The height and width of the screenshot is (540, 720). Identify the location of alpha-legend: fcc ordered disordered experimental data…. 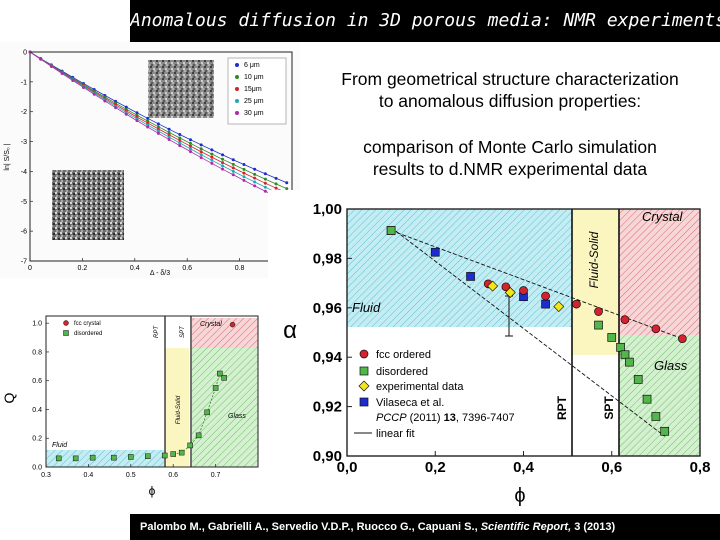
(434, 394).